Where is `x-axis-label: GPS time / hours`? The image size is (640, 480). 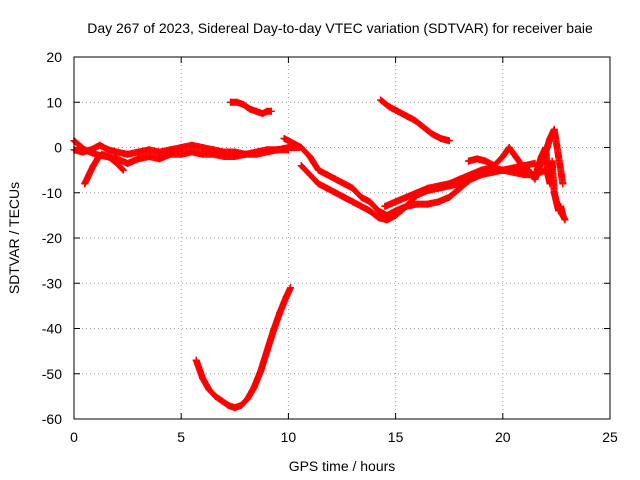 x-axis-label: GPS time / hours is located at coordinates (342, 466).